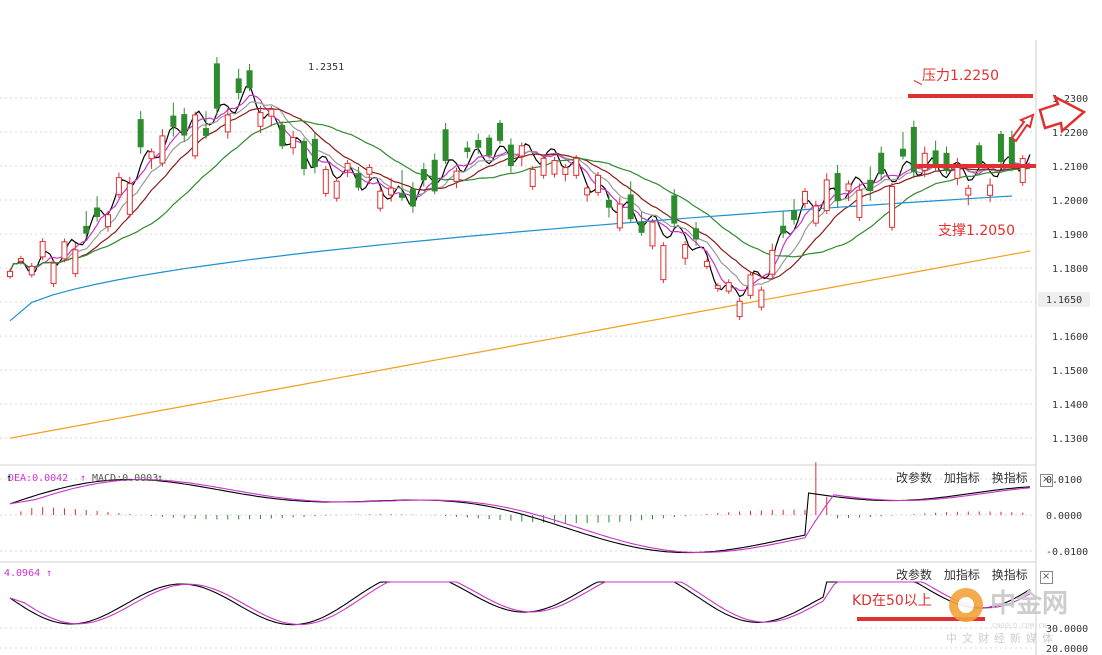 The height and width of the screenshot is (655, 1102). Describe the element at coordinates (960, 76) in the screenshot. I see `resistance-label: 压力1.2250` at that location.